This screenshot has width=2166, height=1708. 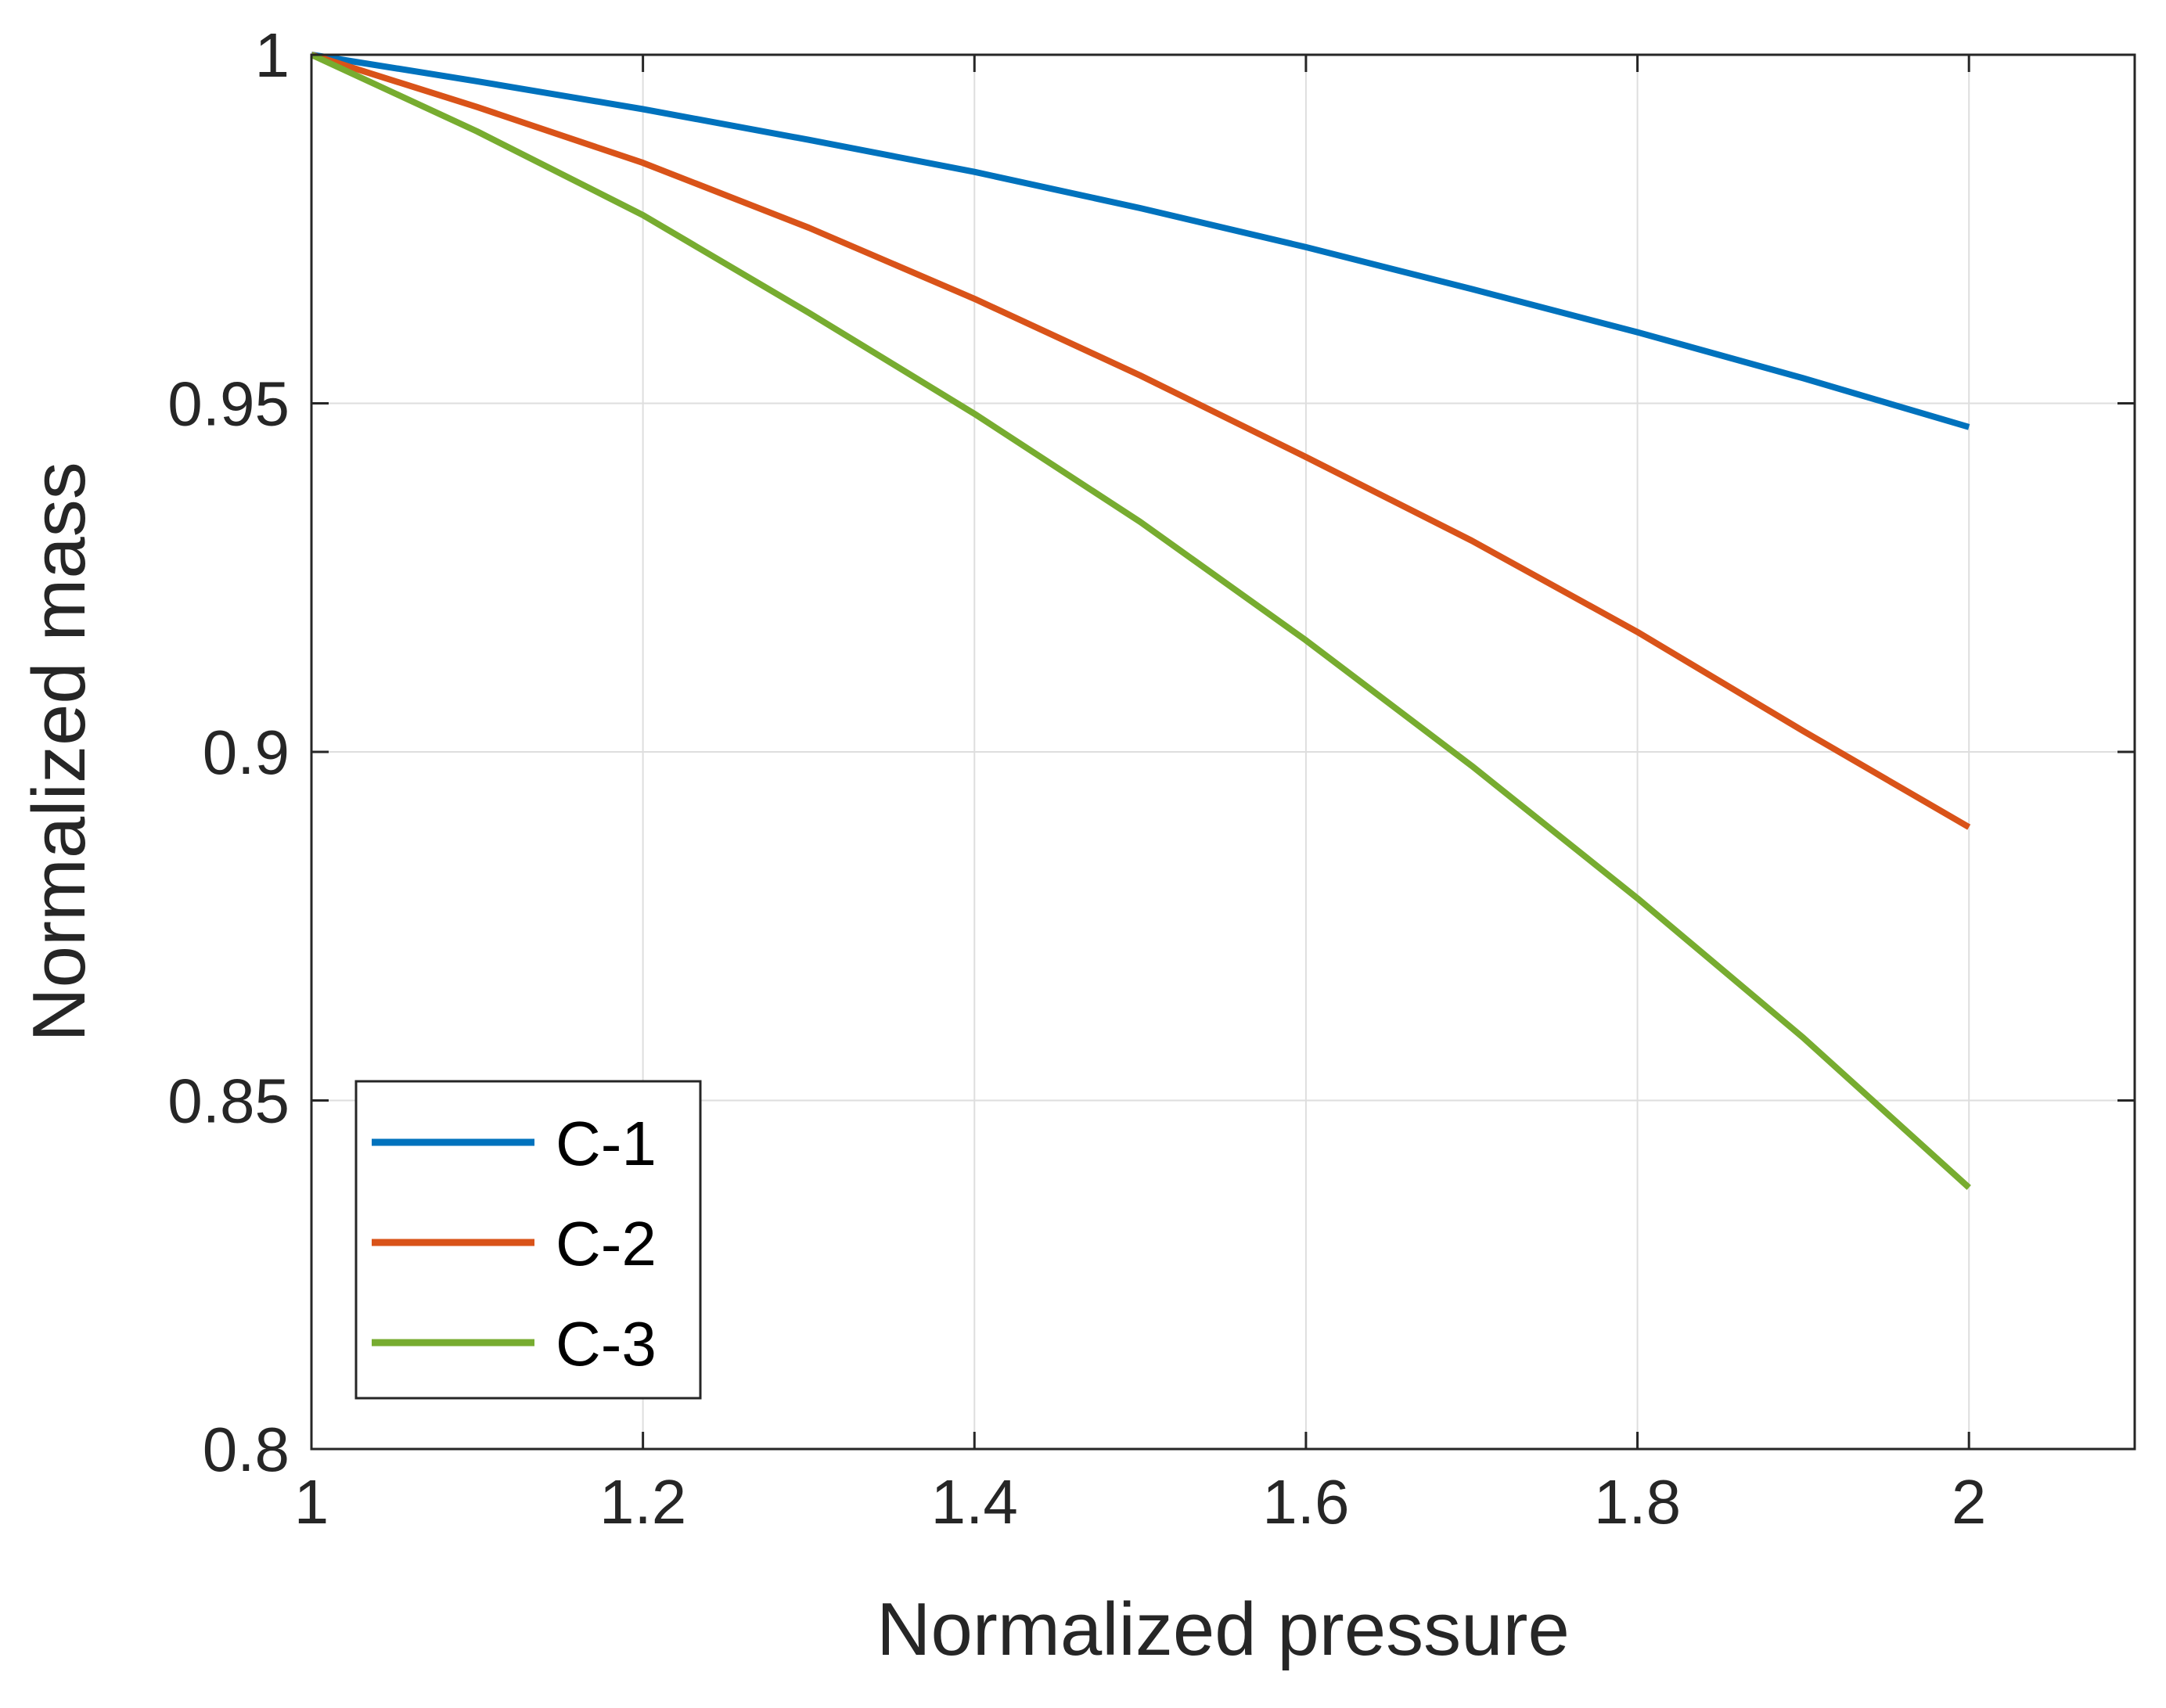 What do you see at coordinates (606, 1344) in the screenshot?
I see `legend-label: C-3` at bounding box center [606, 1344].